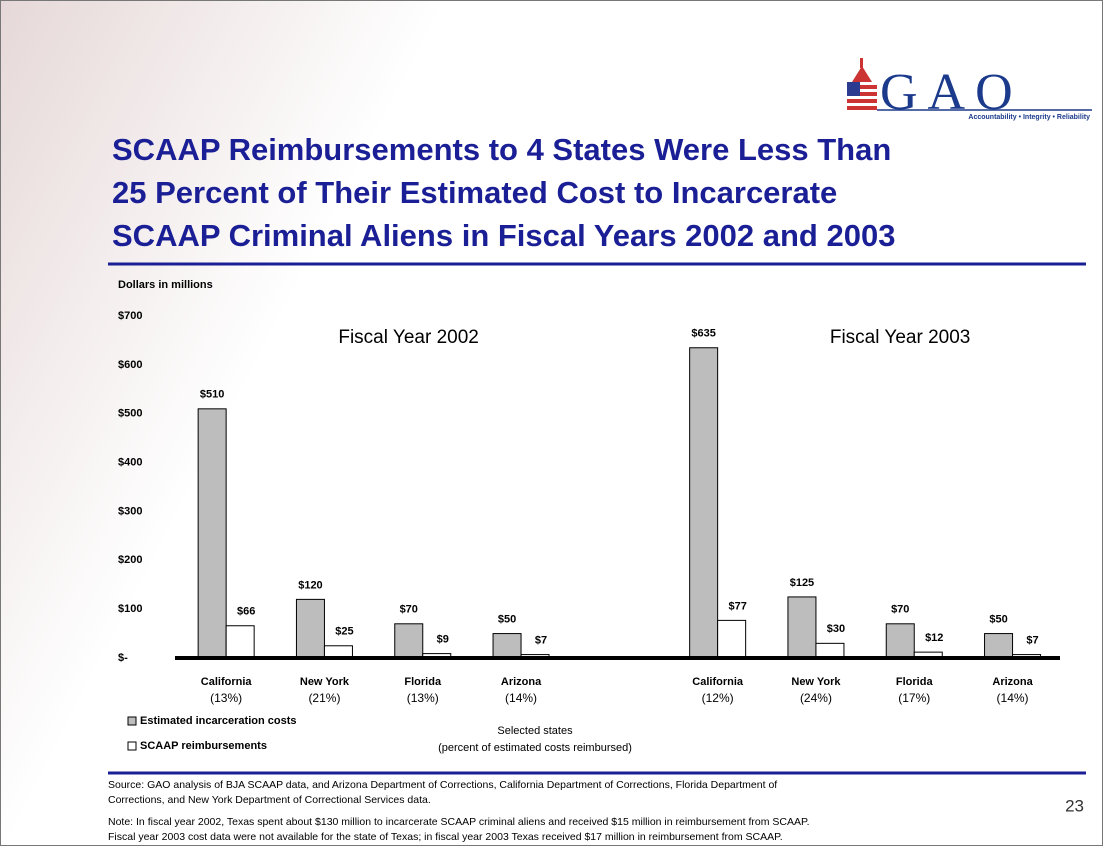  I want to click on value-label: $25, so click(344, 632).